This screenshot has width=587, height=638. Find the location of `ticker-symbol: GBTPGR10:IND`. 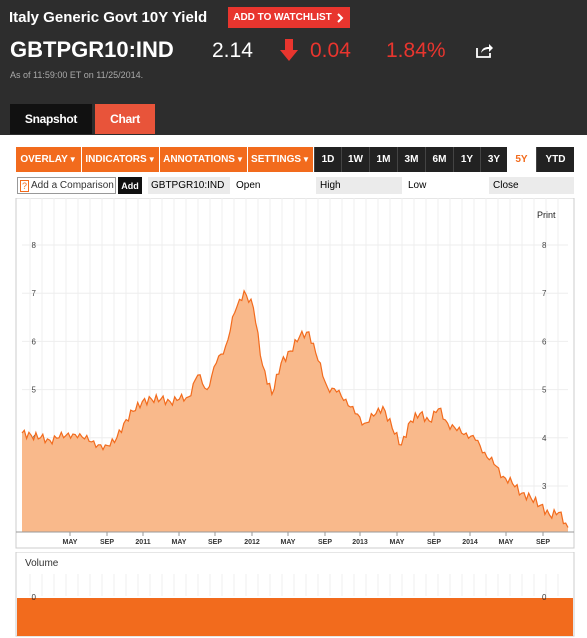

ticker-symbol: GBTPGR10:IND is located at coordinates (92, 49).